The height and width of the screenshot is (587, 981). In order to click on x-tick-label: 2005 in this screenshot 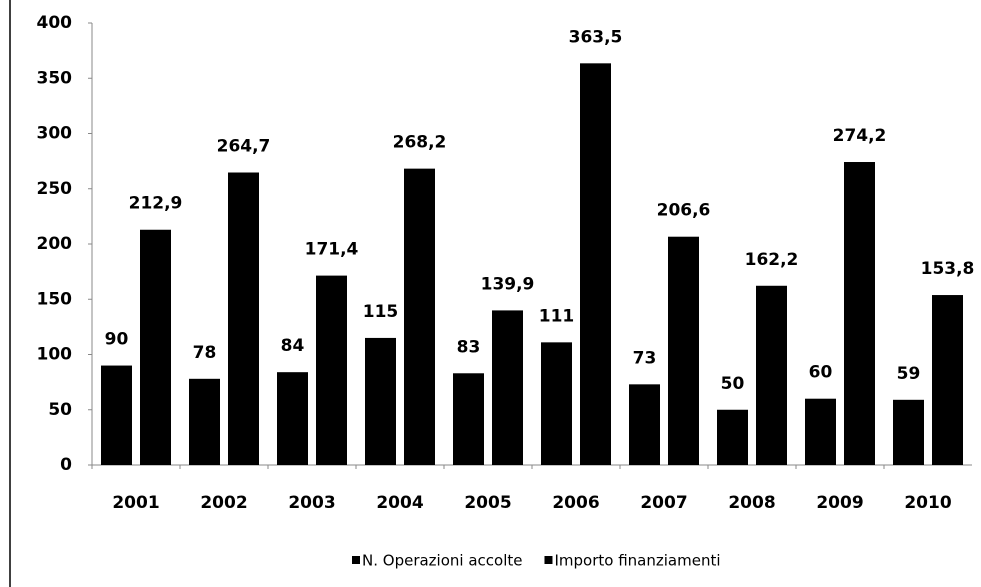, I will do `click(487, 503)`.